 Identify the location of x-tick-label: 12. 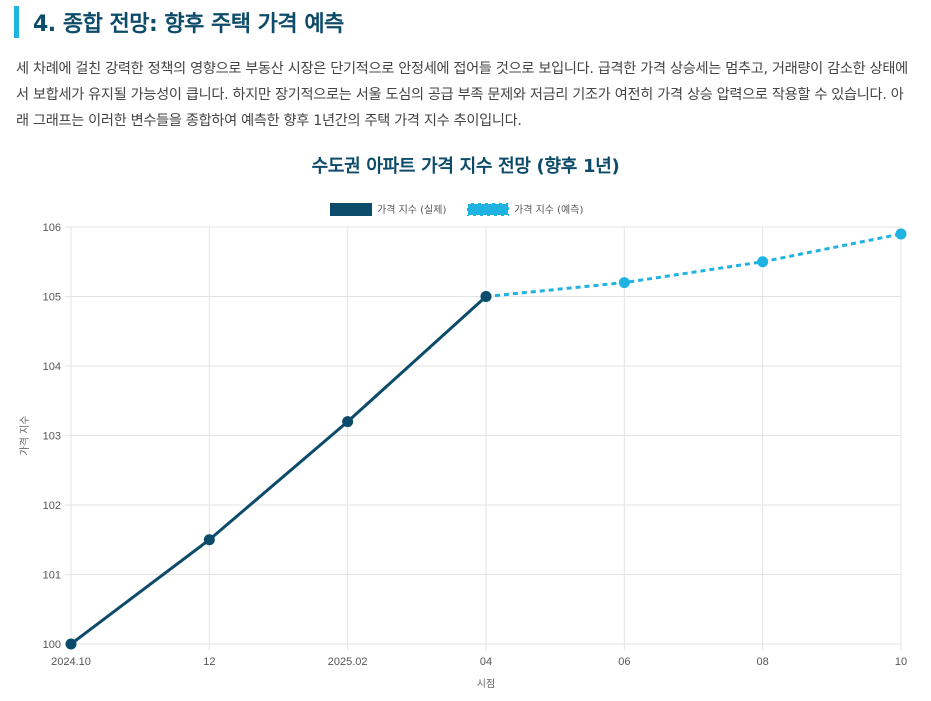
(209, 662).